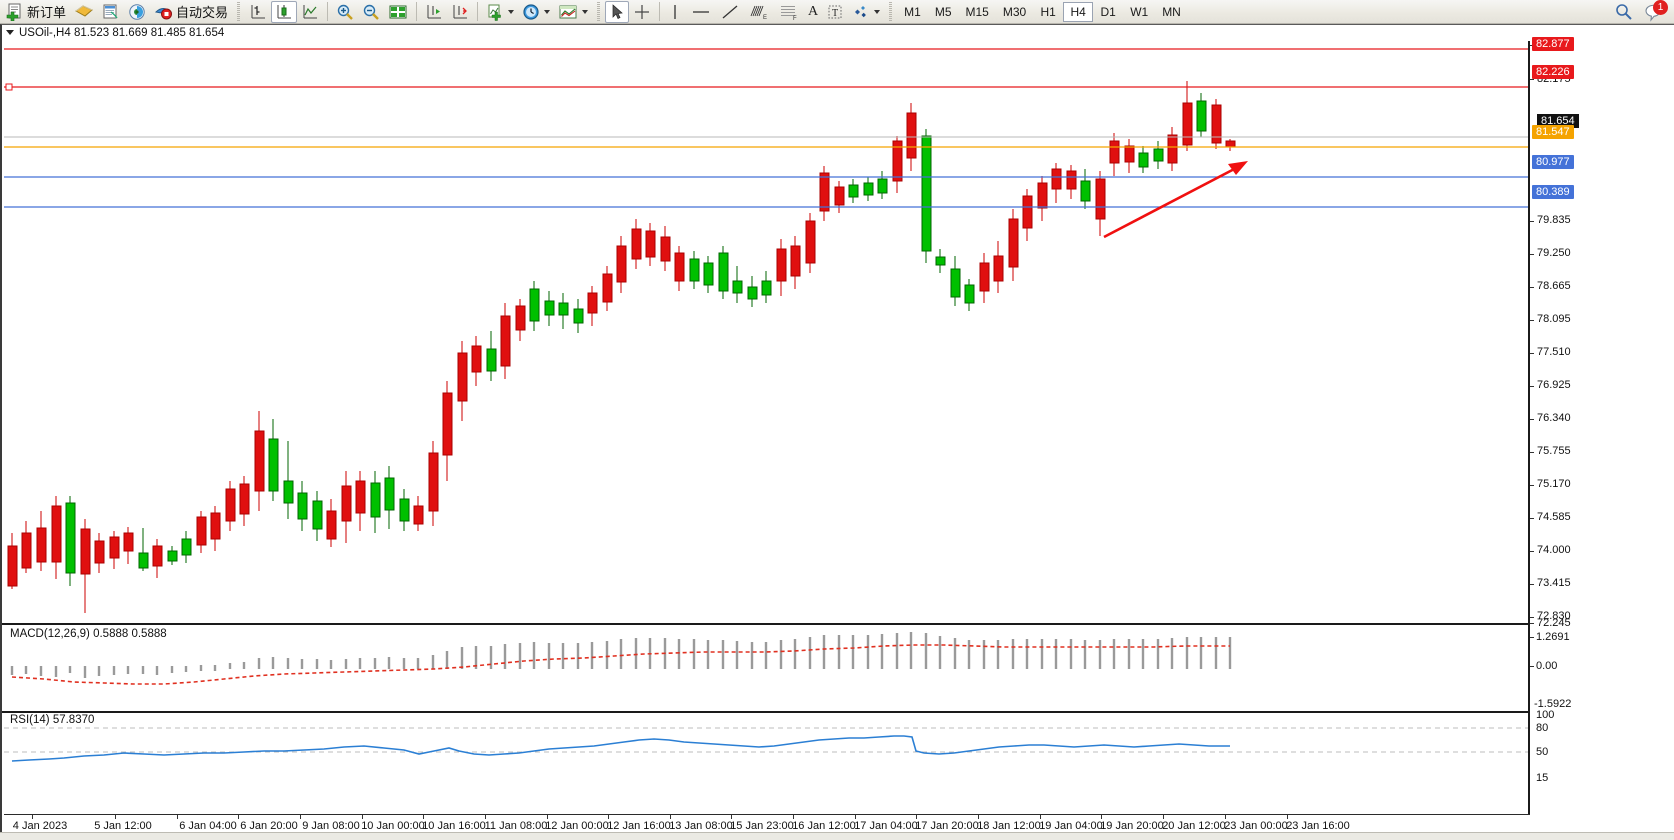 Image resolution: width=1674 pixels, height=840 pixels. Describe the element at coordinates (516, 826) in the screenshot. I see `time-label: 11 Jan 08:00` at that location.